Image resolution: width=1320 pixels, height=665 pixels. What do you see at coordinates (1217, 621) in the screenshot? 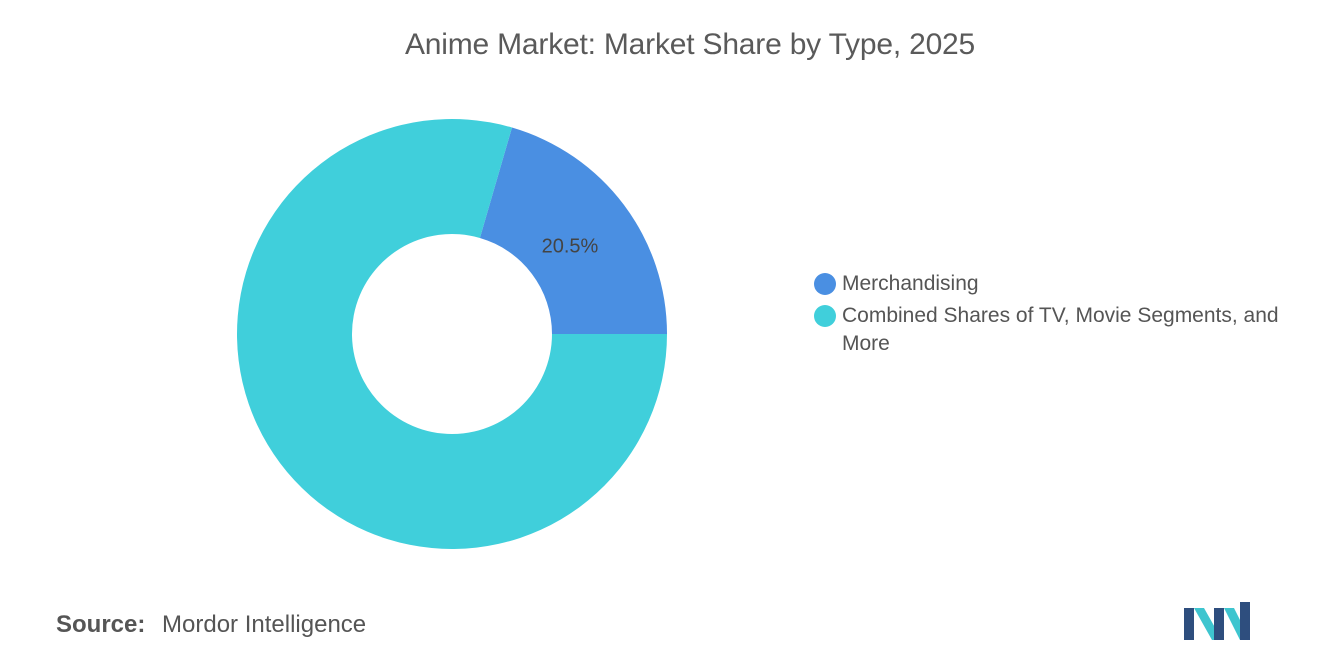
I see `mordor-intelligence-logo-icon` at bounding box center [1217, 621].